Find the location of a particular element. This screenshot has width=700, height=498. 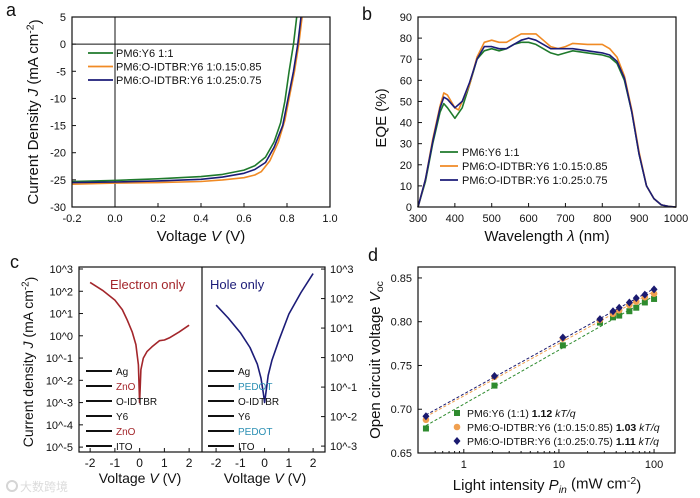

x-tick-label: 0.4 is located at coordinates (200, 219).